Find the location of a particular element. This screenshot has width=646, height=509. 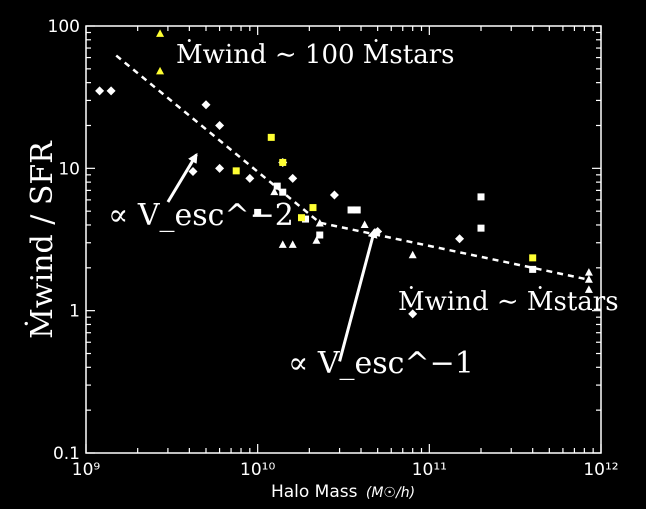

x-tick-label: 10¹⁰ is located at coordinates (257, 470).